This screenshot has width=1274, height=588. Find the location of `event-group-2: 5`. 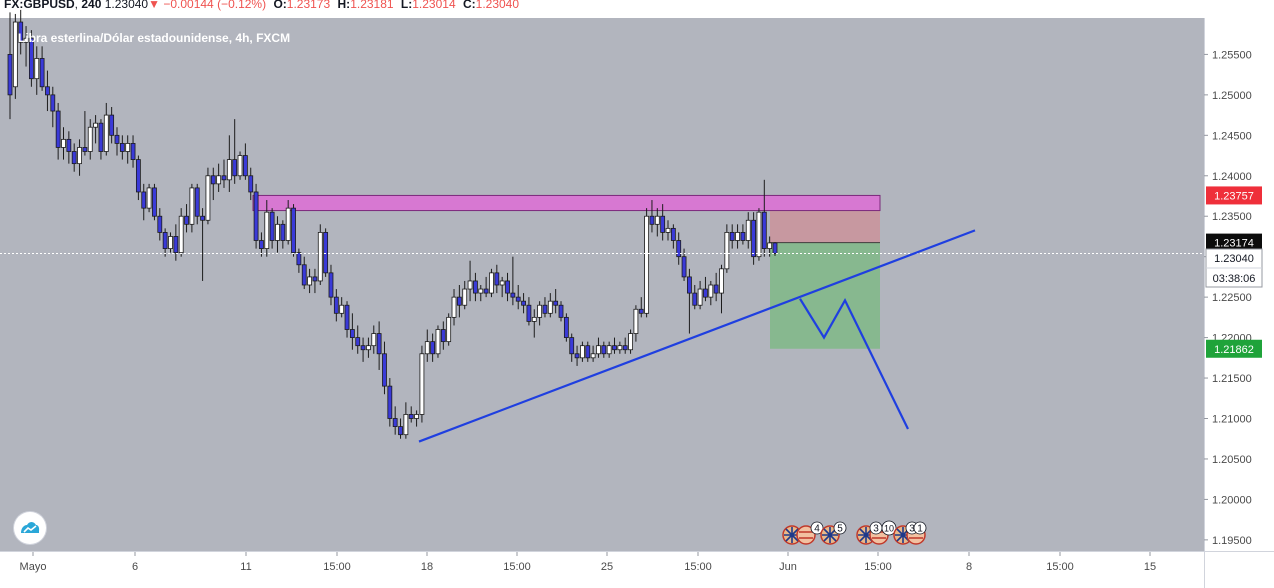

event-group-2: 5 is located at coordinates (833, 533).